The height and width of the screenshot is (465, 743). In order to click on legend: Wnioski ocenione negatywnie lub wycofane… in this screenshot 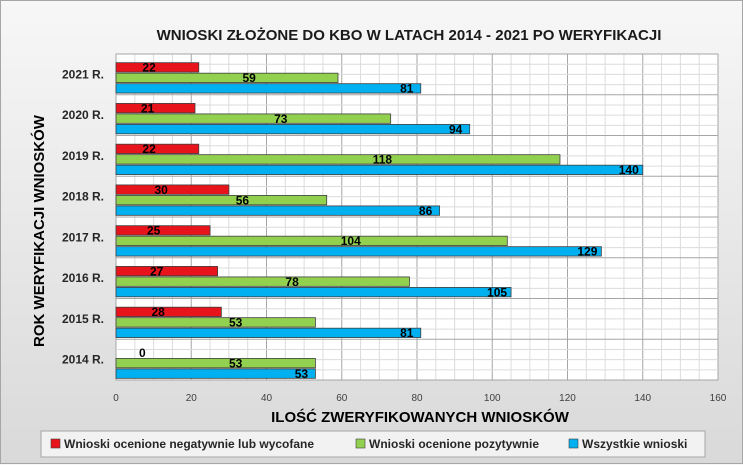, I will do `click(368, 444)`.